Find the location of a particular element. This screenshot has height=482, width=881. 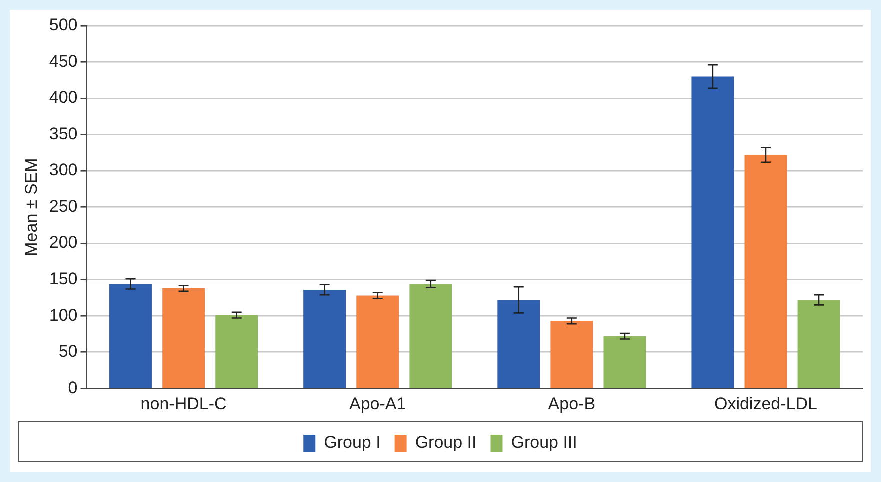

y-axis-title: Mean ± SEM is located at coordinates (31, 207).